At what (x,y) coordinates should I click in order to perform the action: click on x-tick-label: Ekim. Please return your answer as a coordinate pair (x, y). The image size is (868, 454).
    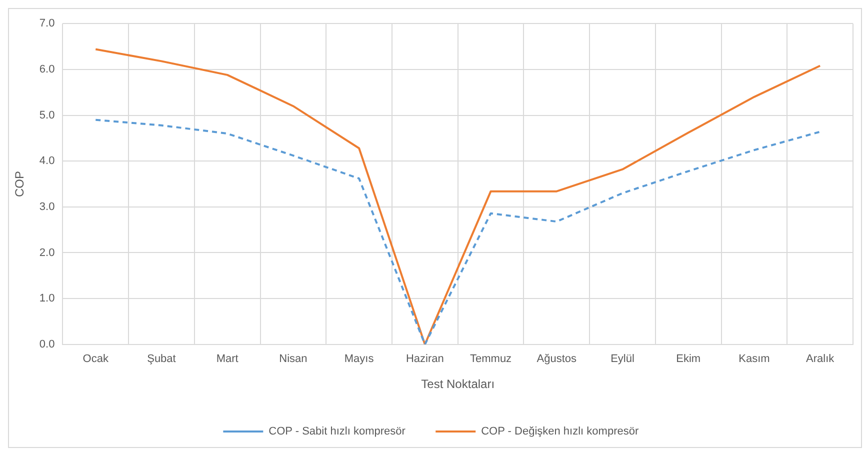
    Looking at the image, I should click on (688, 359).